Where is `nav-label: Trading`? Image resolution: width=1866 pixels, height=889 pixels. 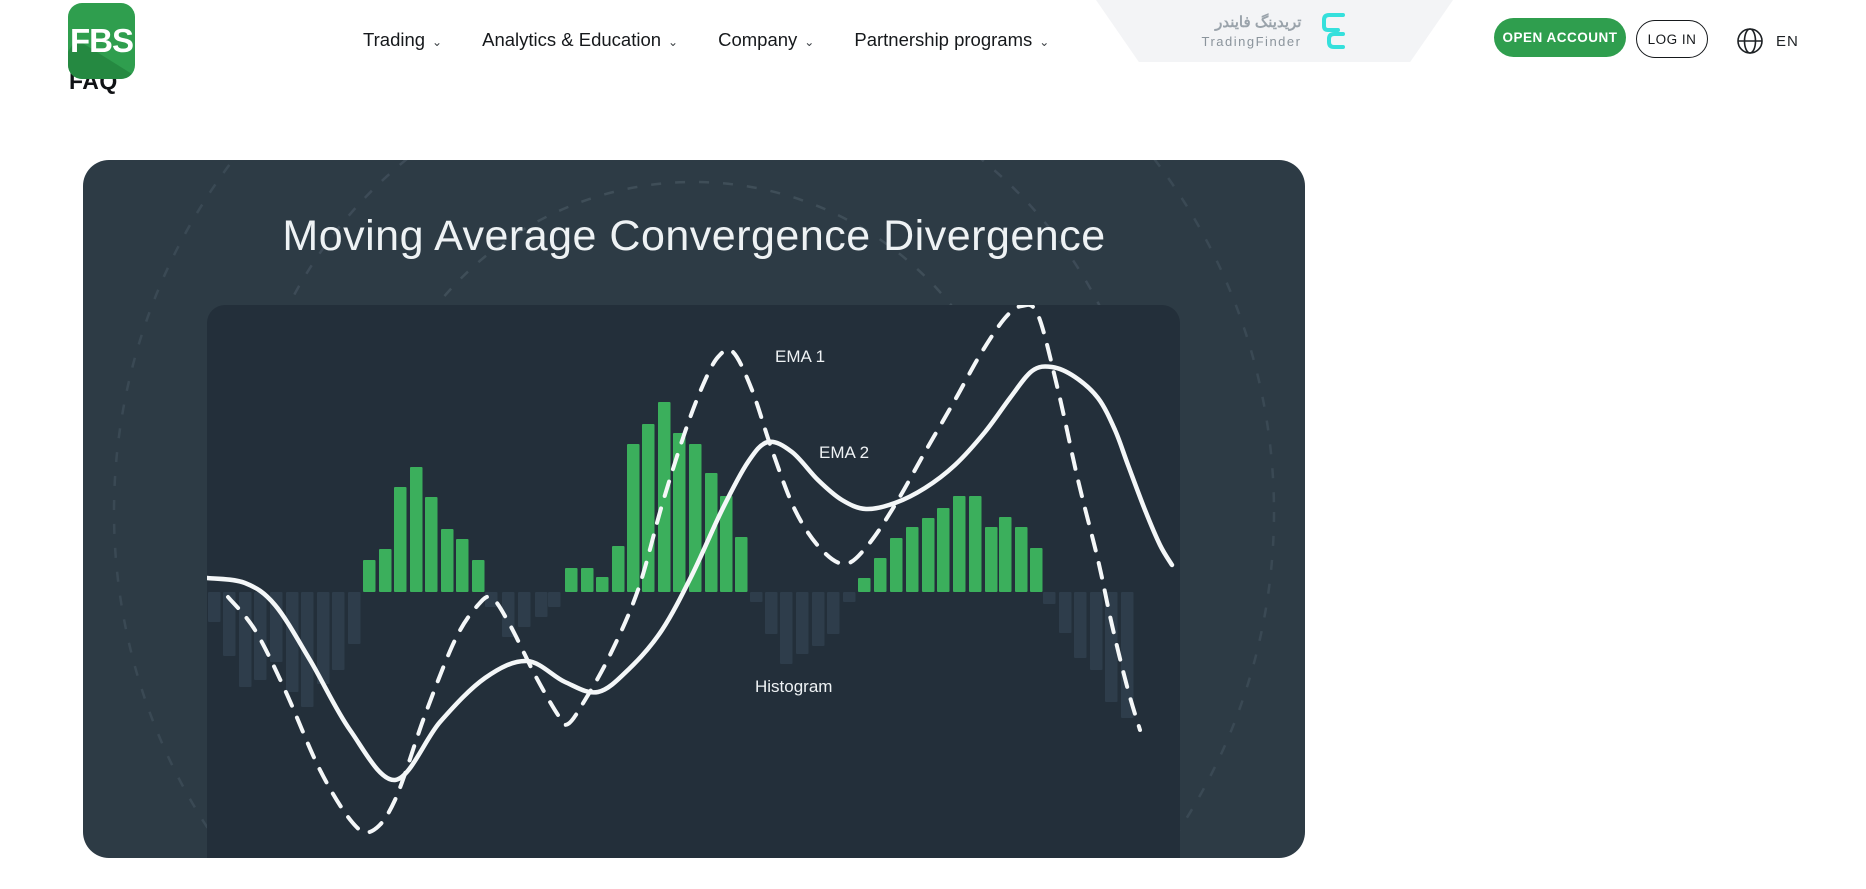
nav-label: Trading is located at coordinates (394, 39).